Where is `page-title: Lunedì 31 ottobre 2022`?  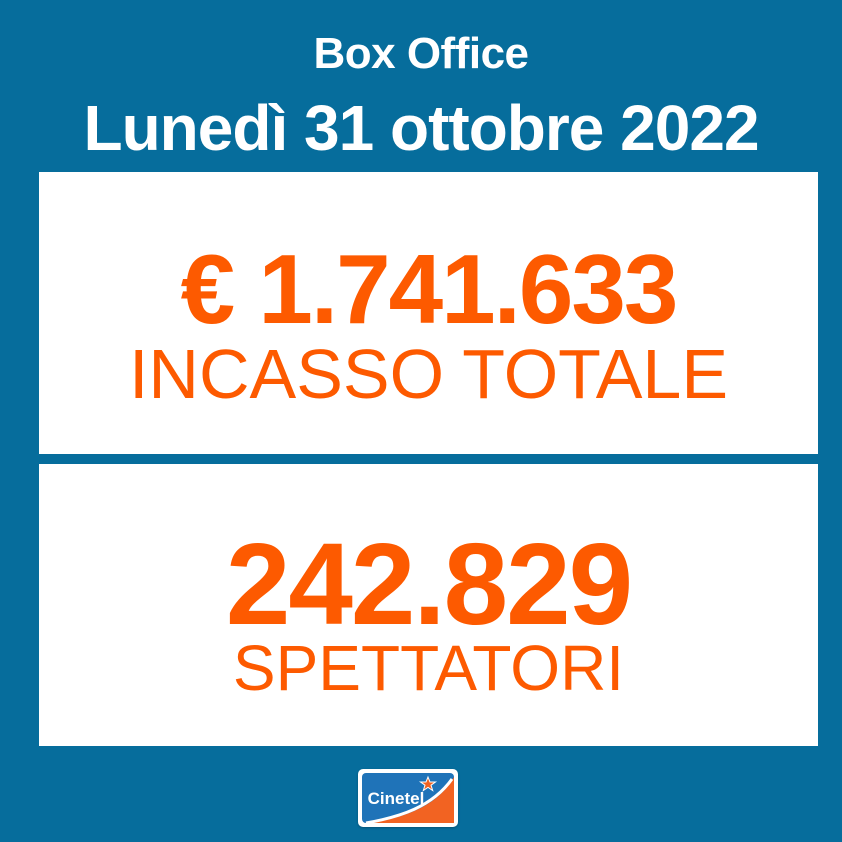
page-title: Lunedì 31 ottobre 2022 is located at coordinates (421, 128).